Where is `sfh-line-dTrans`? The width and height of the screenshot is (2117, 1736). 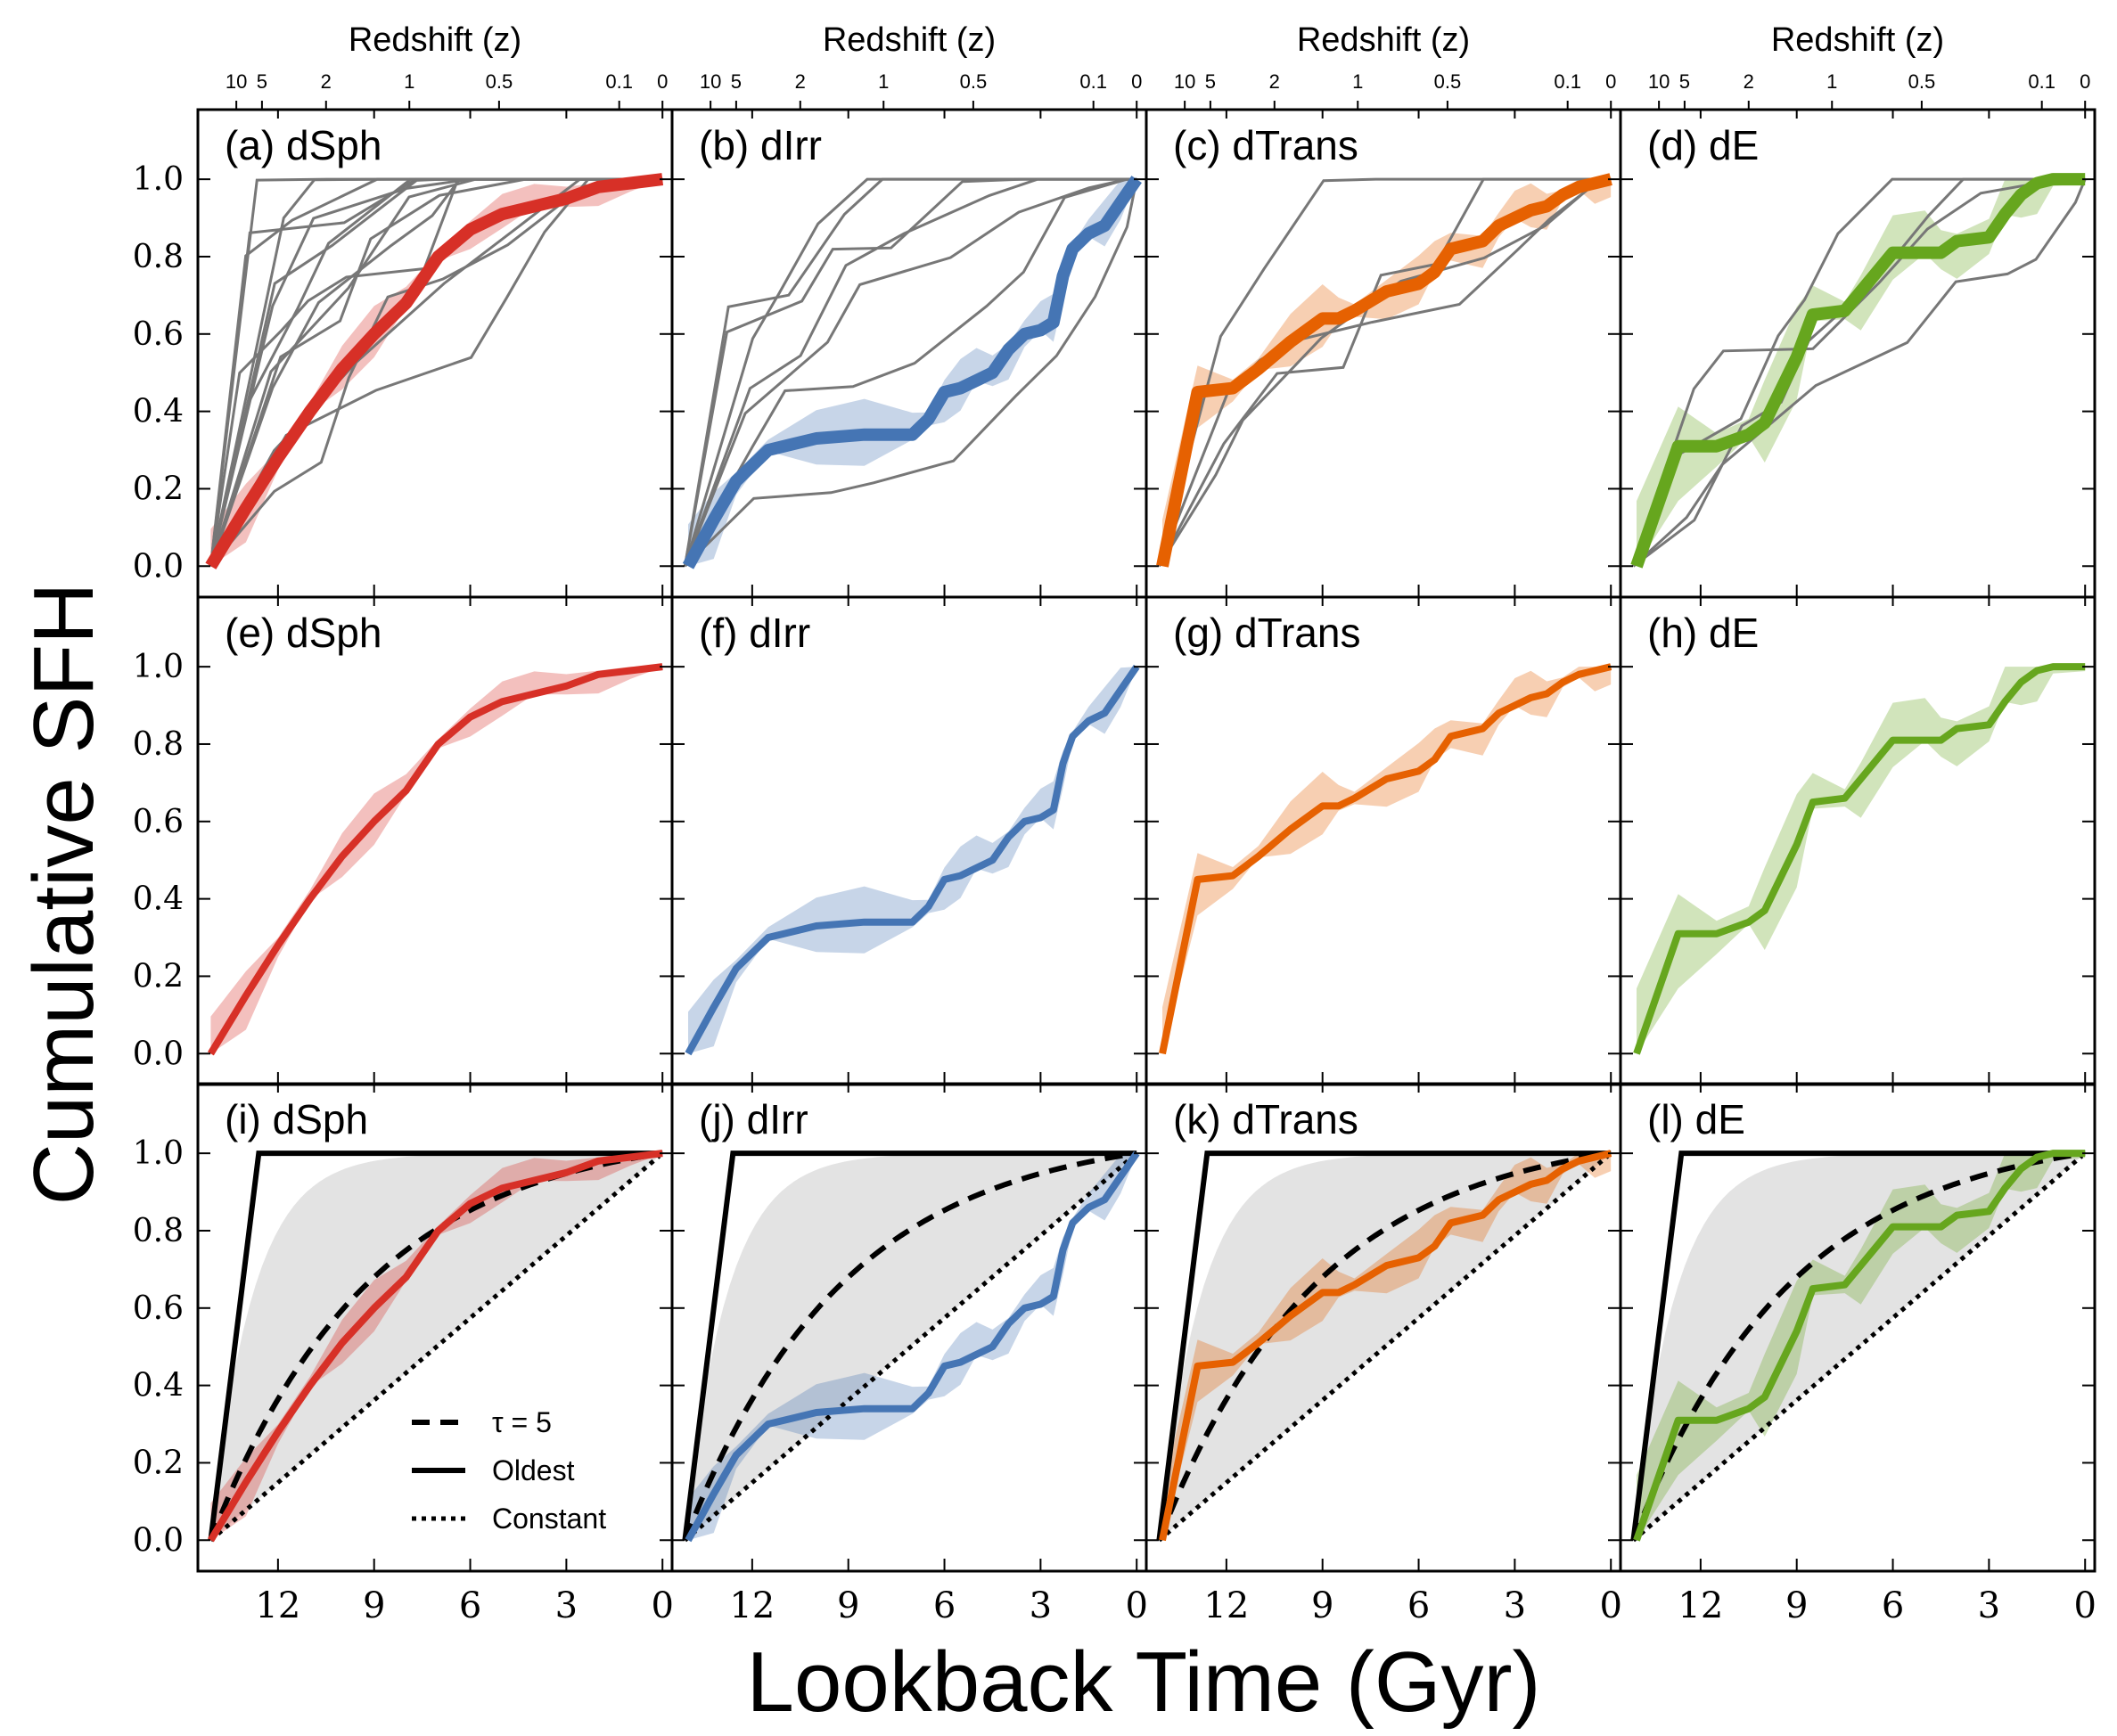
sfh-line-dTrans is located at coordinates (1385, 859).